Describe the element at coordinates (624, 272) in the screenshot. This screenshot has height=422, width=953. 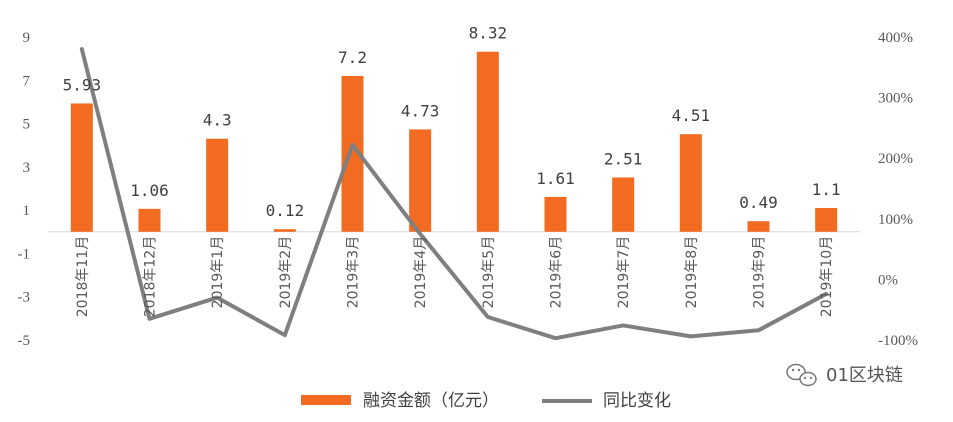
I see `category-label: 2019年7月` at that location.